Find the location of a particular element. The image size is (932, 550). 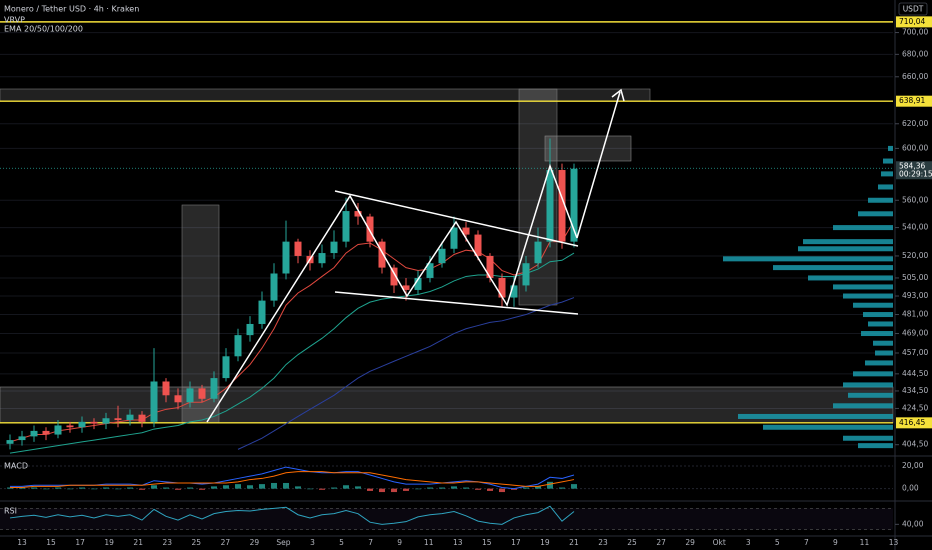

currency-label: USDT is located at coordinates (913, 9).